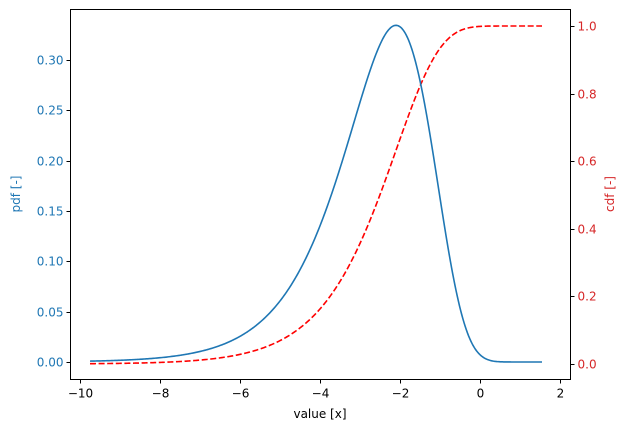 The height and width of the screenshot is (432, 627). I want to click on y-left-tick-label: 0.25, so click(50, 111).